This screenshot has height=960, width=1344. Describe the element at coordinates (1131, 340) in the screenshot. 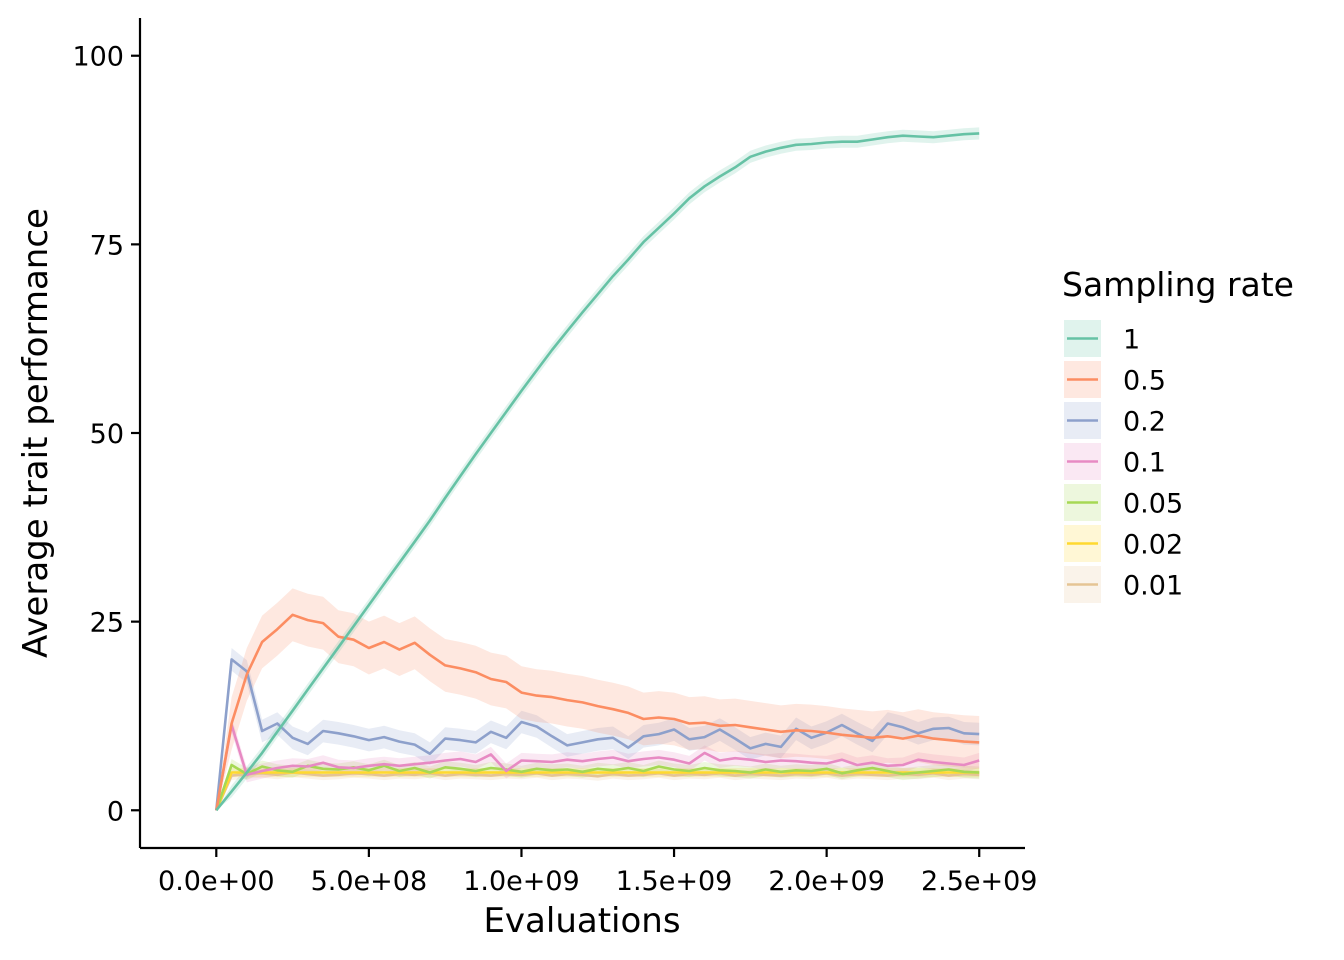

I see `legend-label-1: 1` at that location.